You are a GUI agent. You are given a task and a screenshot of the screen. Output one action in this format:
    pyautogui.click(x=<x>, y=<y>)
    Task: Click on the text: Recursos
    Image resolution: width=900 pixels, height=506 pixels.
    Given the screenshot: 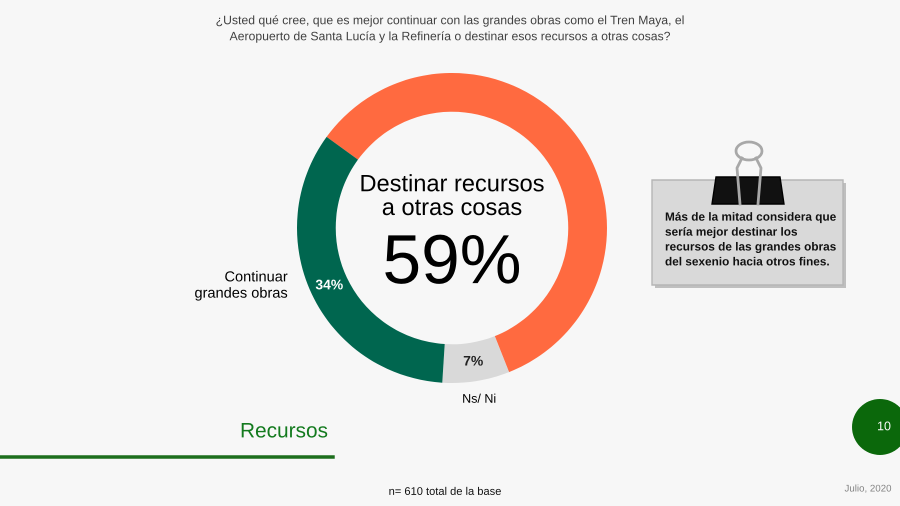 What is the action you would take?
    pyautogui.click(x=285, y=430)
    